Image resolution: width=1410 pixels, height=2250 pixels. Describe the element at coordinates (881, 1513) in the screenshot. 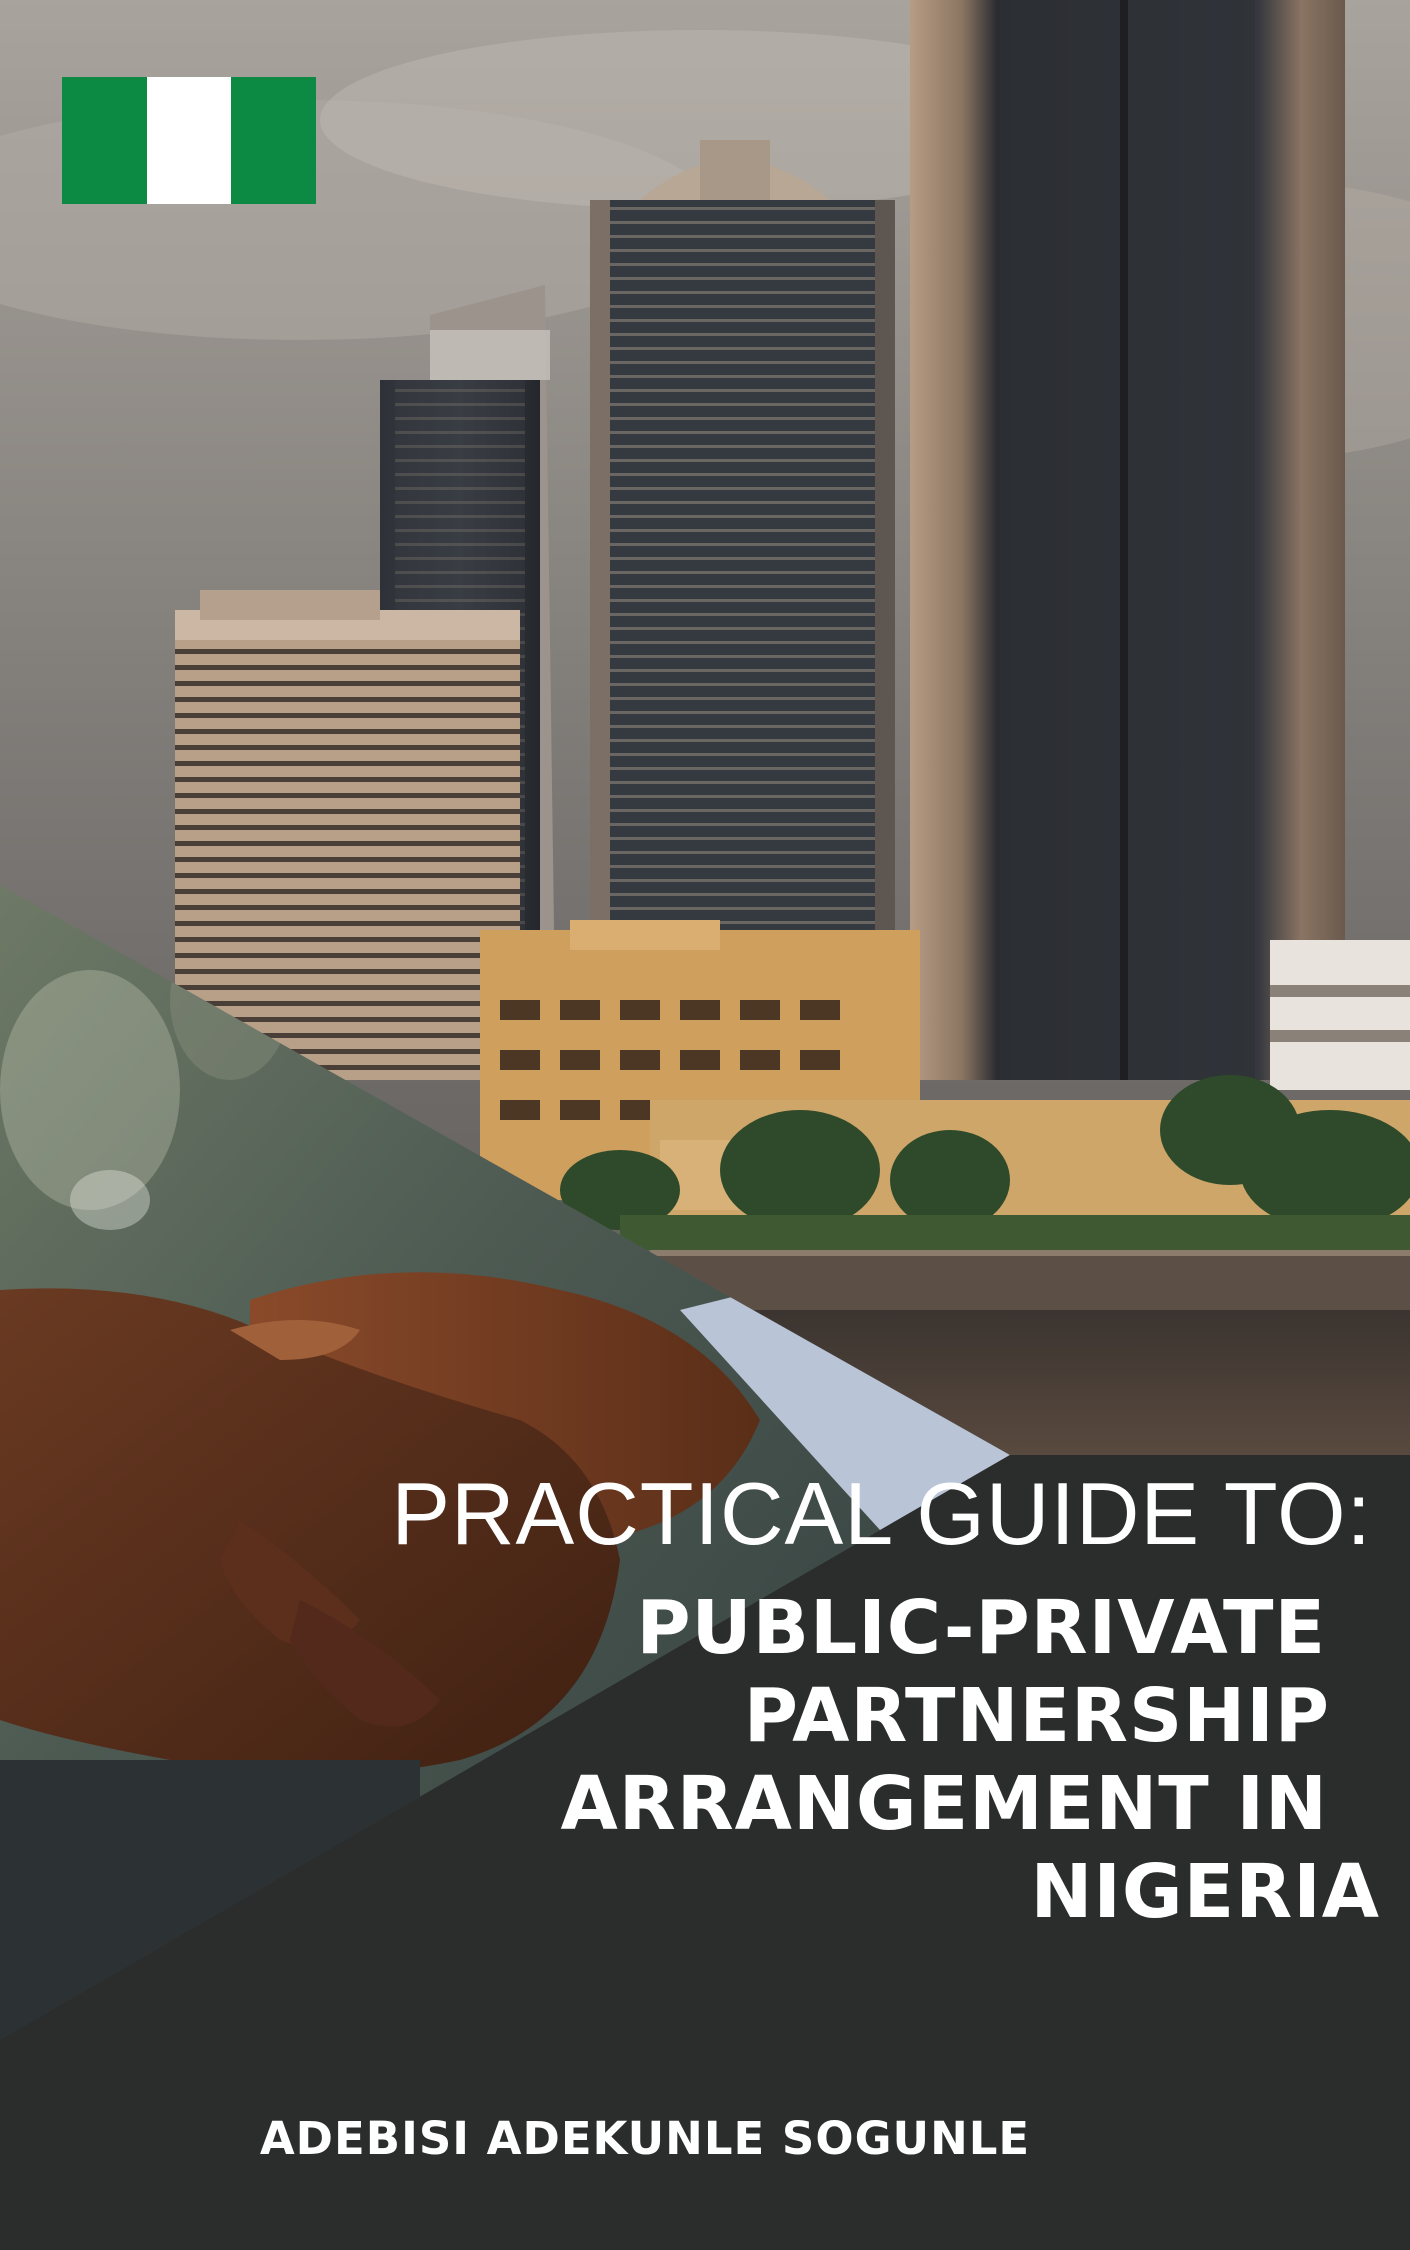

I see `title-prefix: PRACTICAL GUIDE TO:` at that location.